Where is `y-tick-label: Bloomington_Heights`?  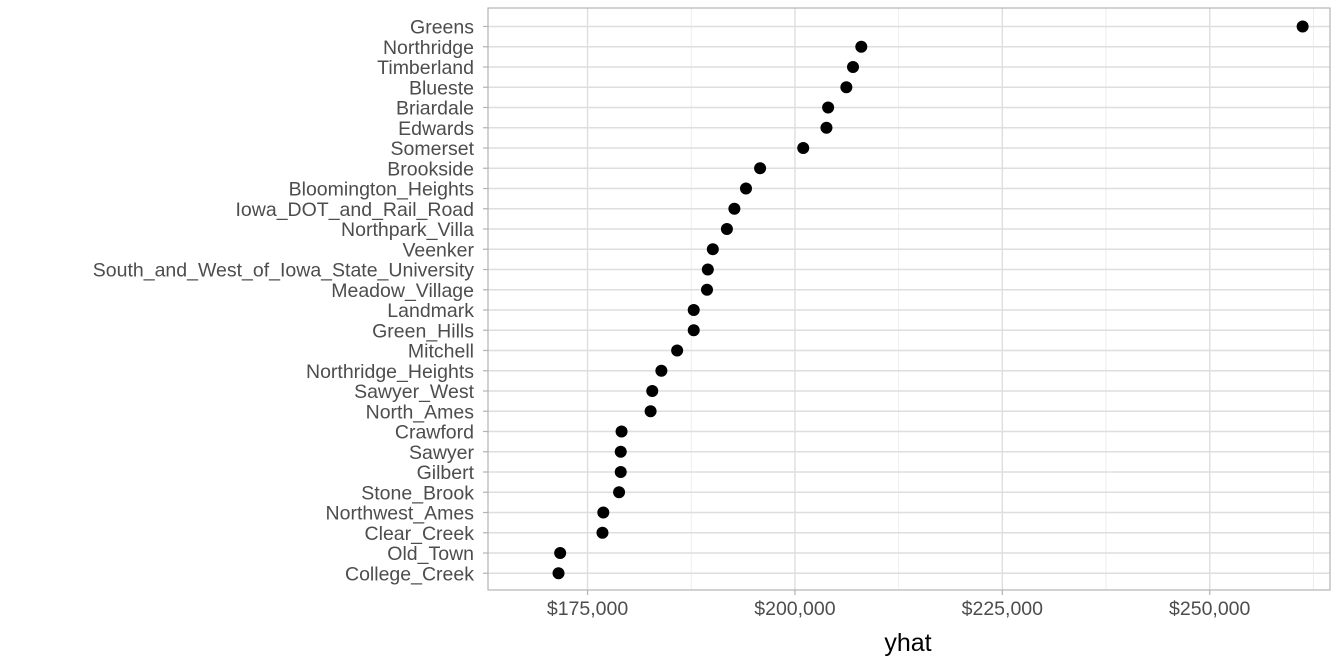
y-tick-label: Bloomington_Heights is located at coordinates (382, 190).